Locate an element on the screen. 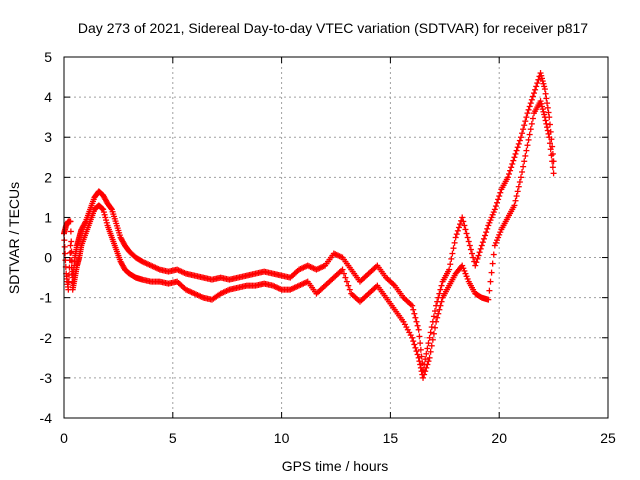  x-tick-label: 15 is located at coordinates (391, 438).